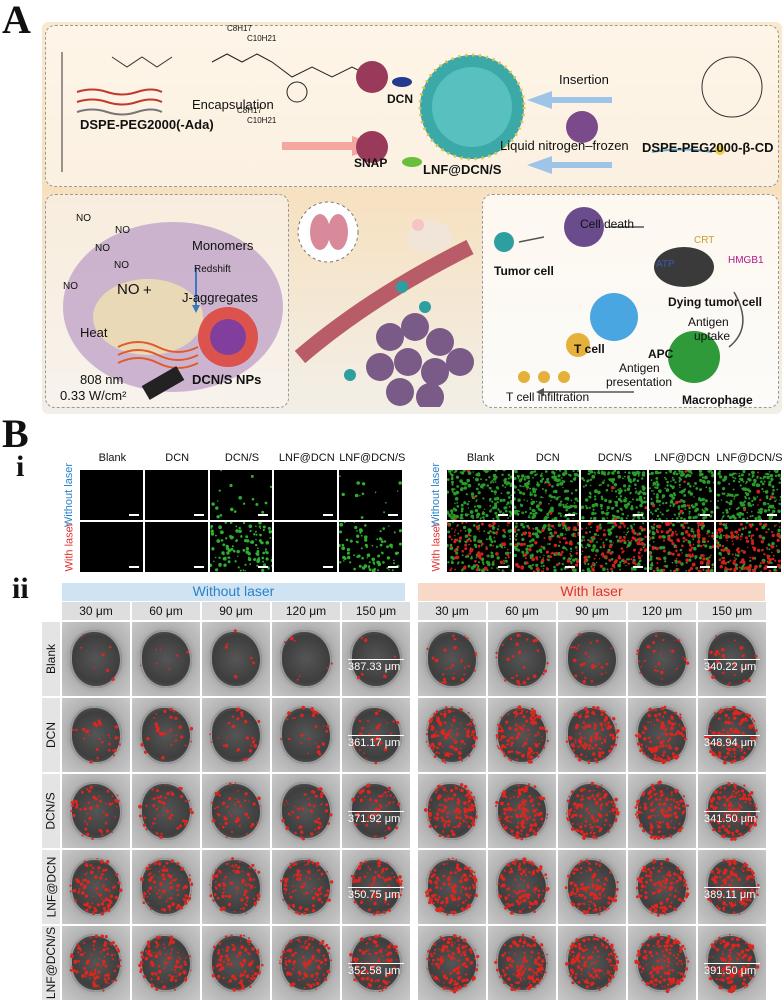  Describe the element at coordinates (93, 395) in the screenshot. I see `power-label: 0.33 W/cm²` at that location.